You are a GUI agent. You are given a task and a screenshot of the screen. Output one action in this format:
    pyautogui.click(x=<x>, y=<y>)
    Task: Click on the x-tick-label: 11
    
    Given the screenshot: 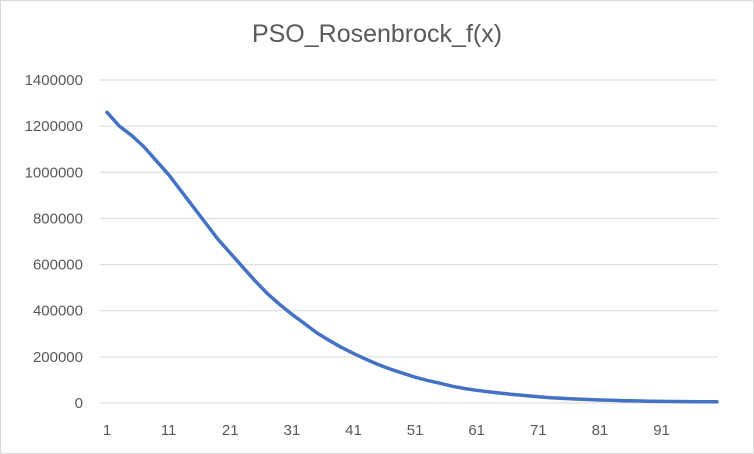 What is the action you would take?
    pyautogui.click(x=169, y=430)
    